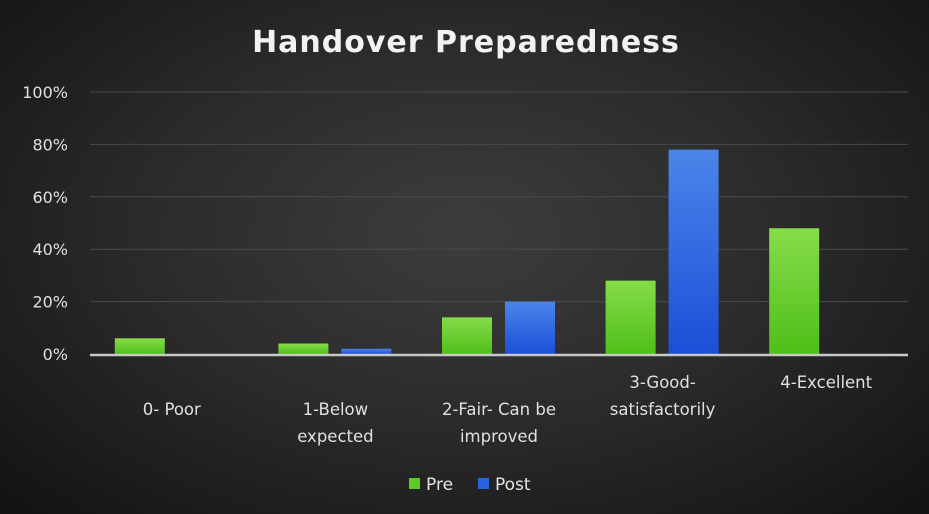 This screenshot has width=929, height=514. What do you see at coordinates (499, 409) in the screenshot?
I see `x-tick-label: 2-Fair- Can be` at bounding box center [499, 409].